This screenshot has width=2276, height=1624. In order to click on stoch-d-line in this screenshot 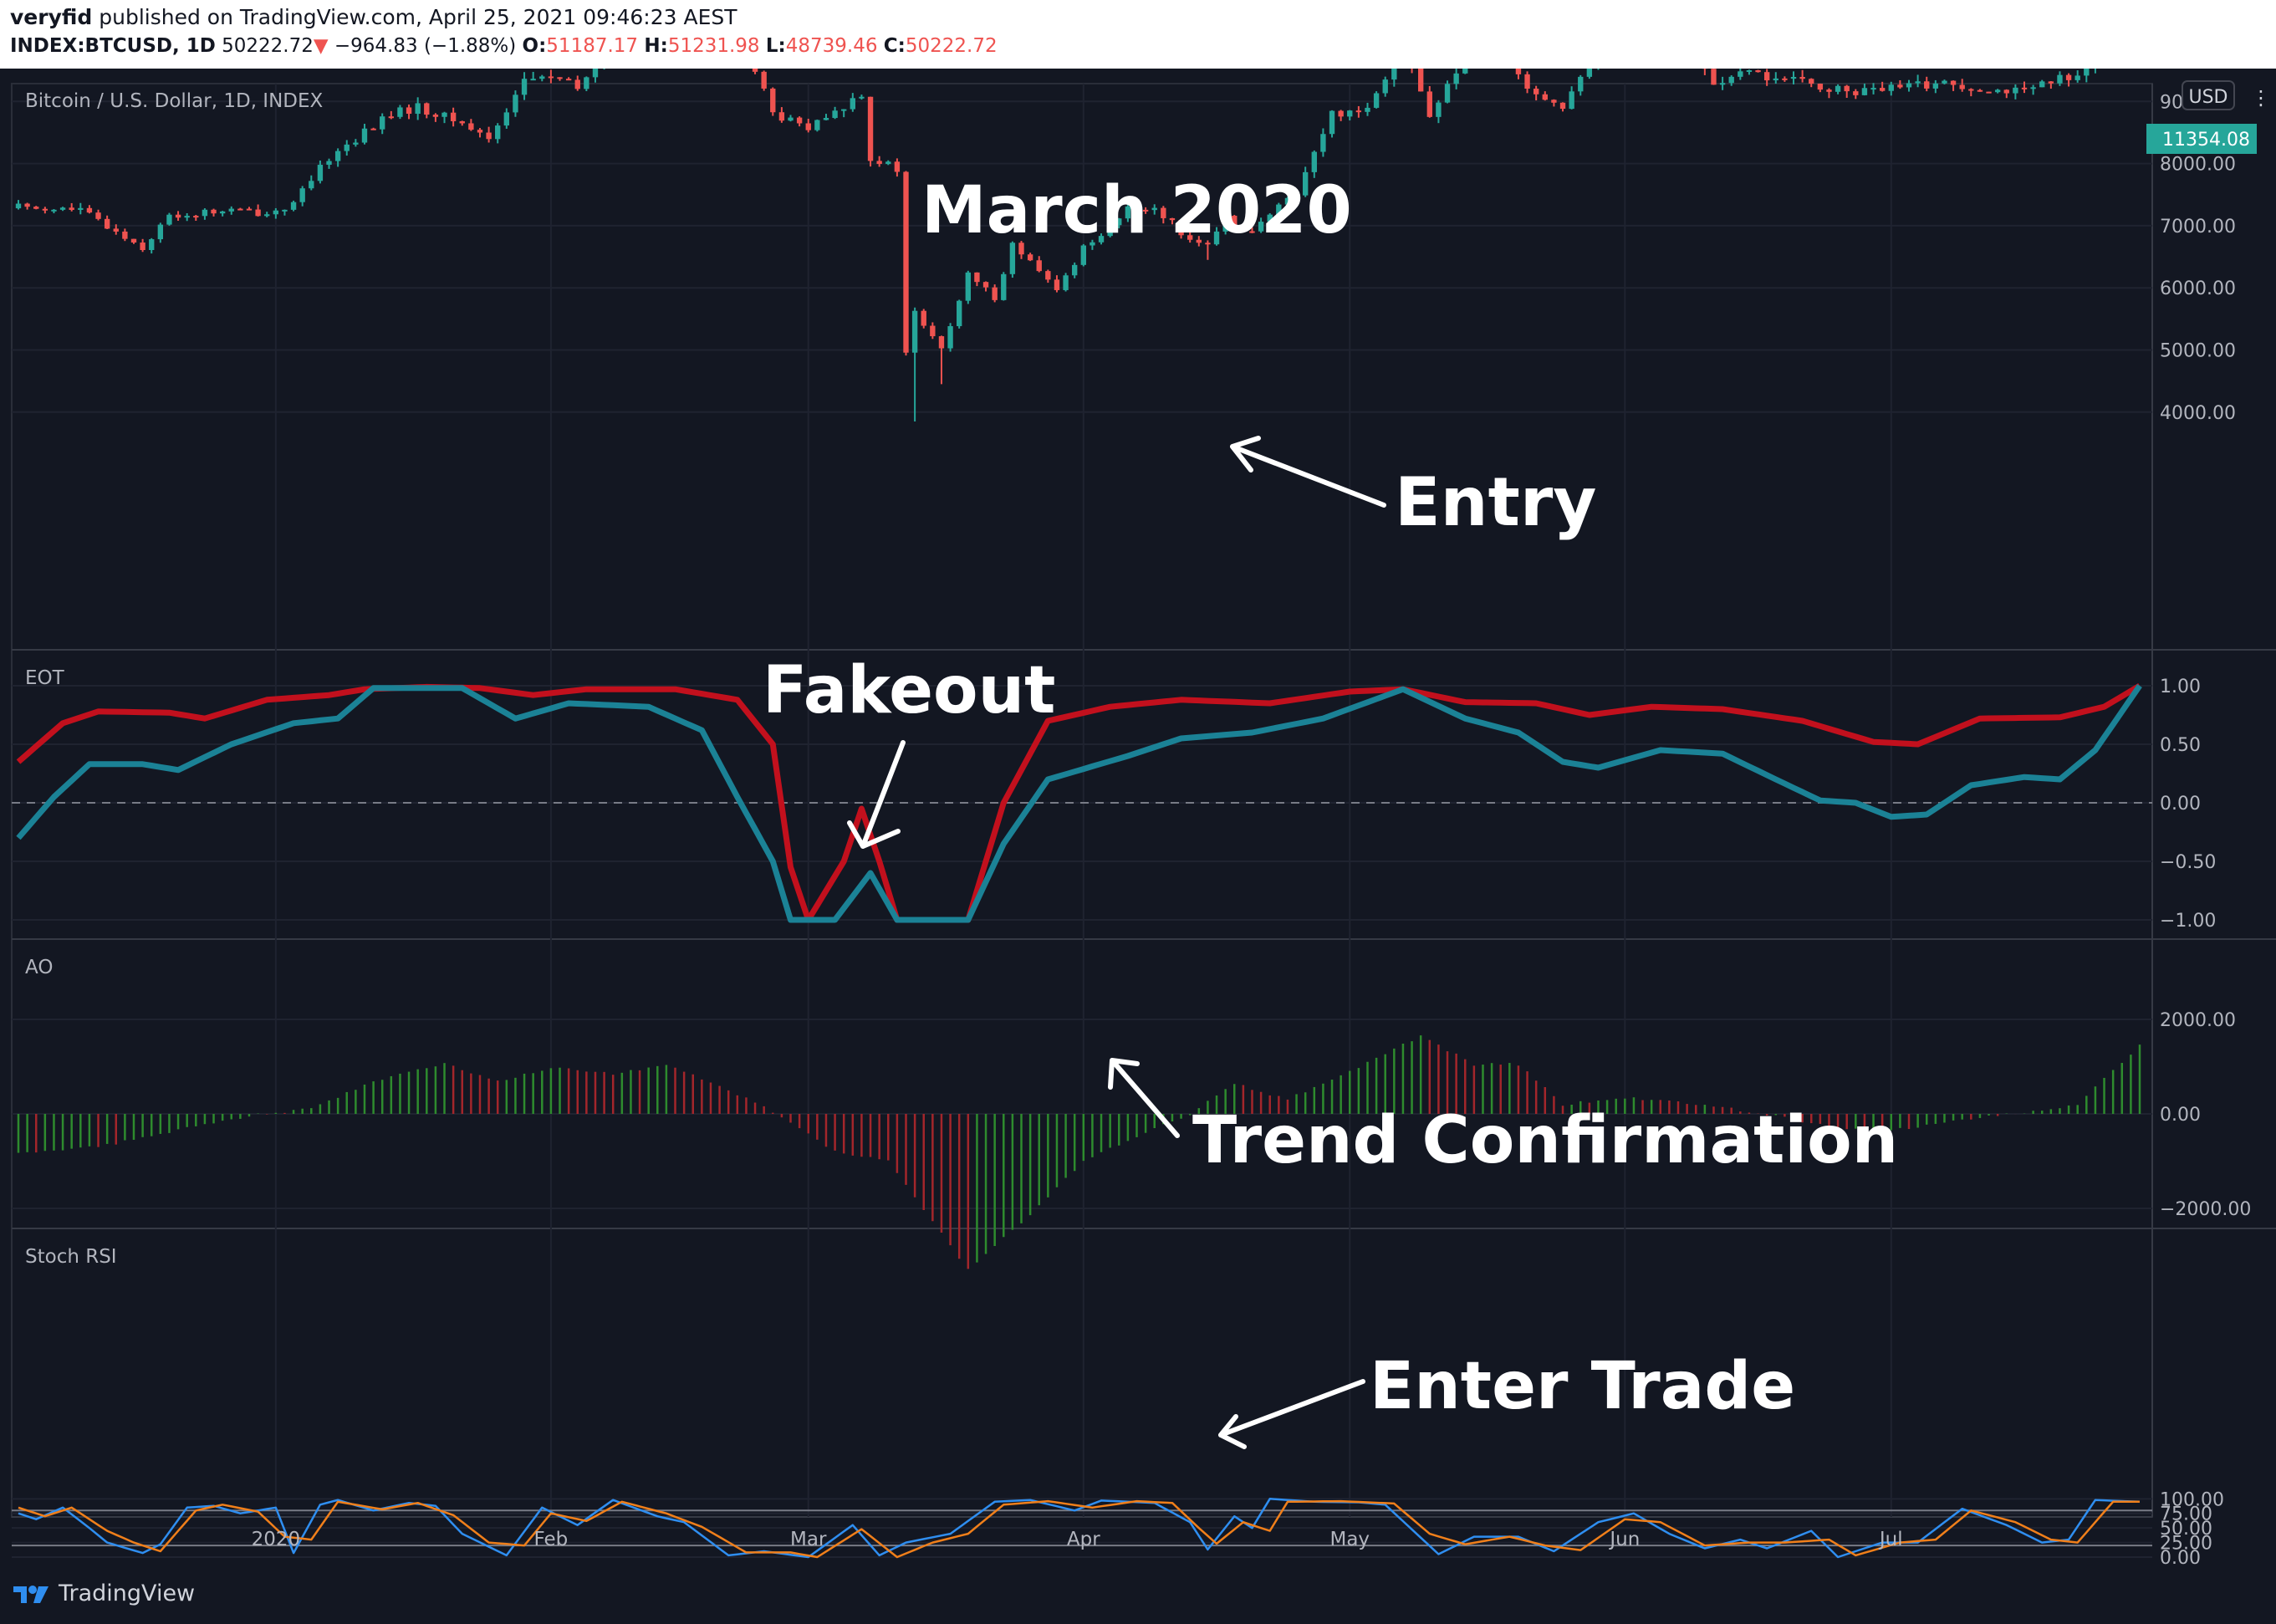, I will do `click(1079, 1529)`.